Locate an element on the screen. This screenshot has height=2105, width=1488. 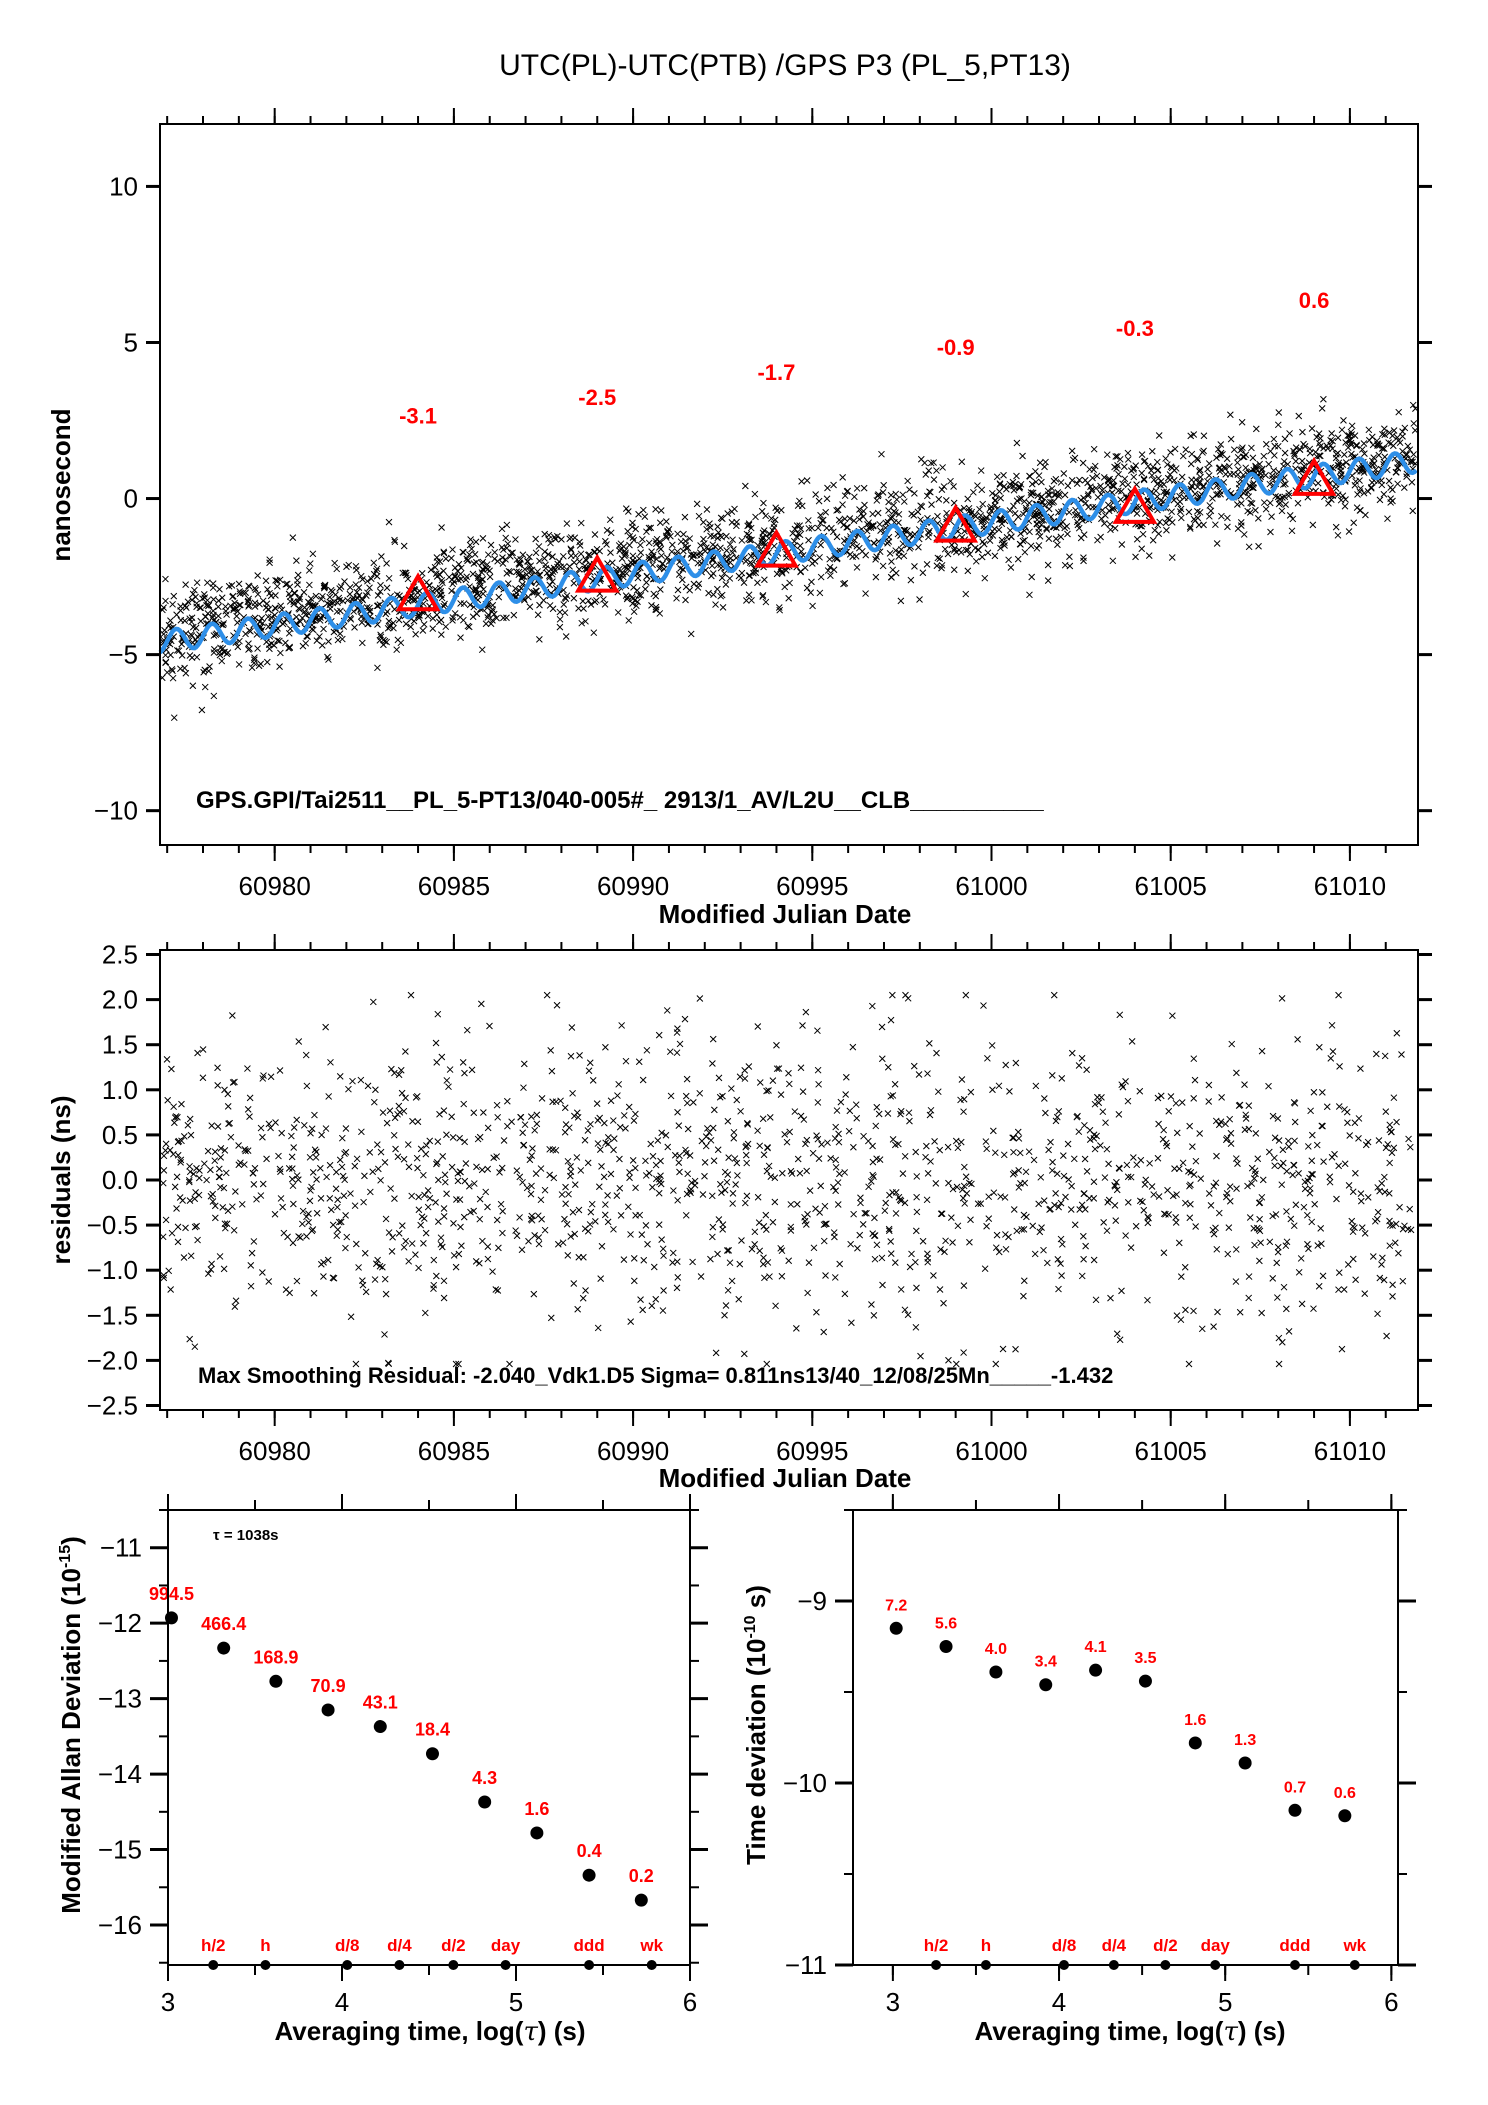
y-tick-label: −12 is located at coordinates (120, 1623).